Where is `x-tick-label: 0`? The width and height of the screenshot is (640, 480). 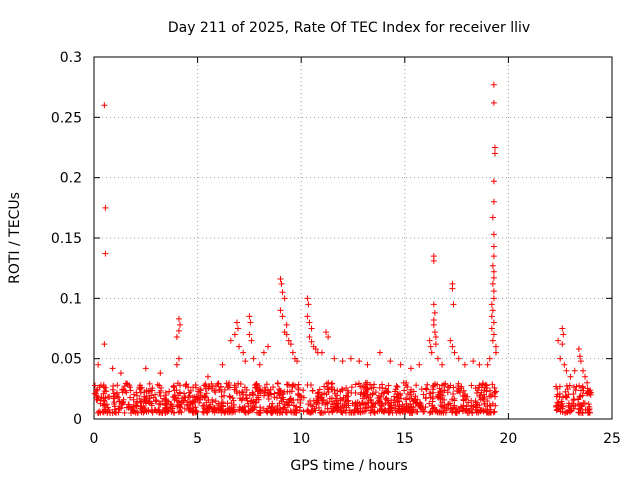 x-tick-label: 0 is located at coordinates (94, 439).